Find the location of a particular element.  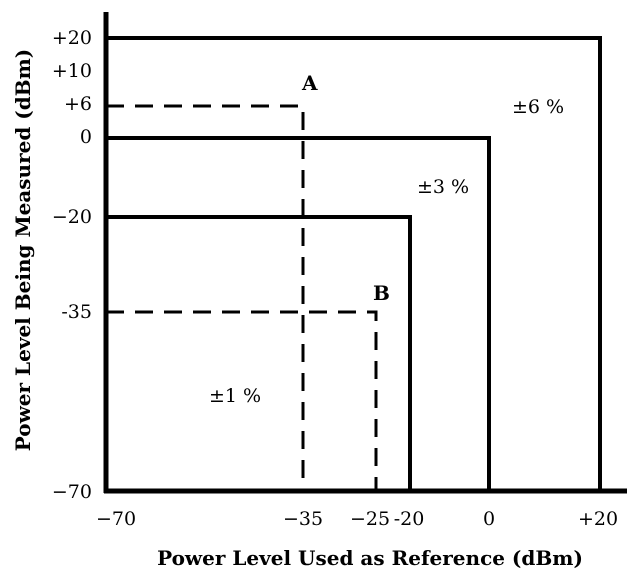

y-tick-label: +10 is located at coordinates (72, 71).